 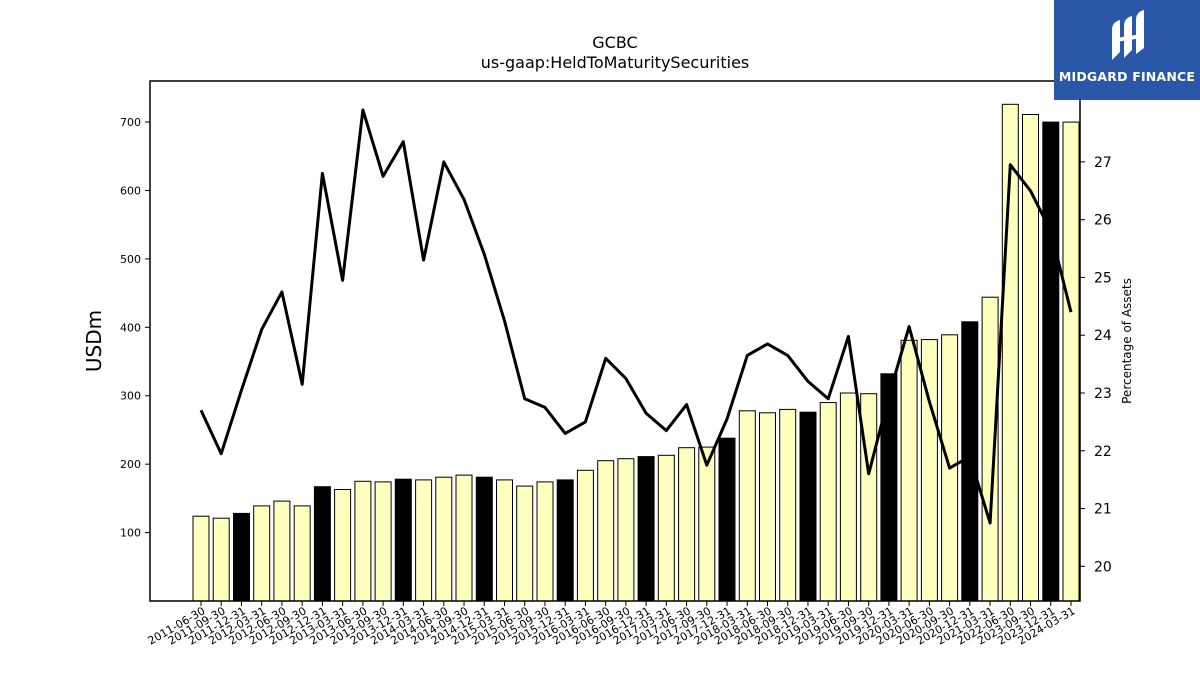 What do you see at coordinates (1127, 76) in the screenshot?
I see `logo-text: MIDGARD FINANCE` at bounding box center [1127, 76].